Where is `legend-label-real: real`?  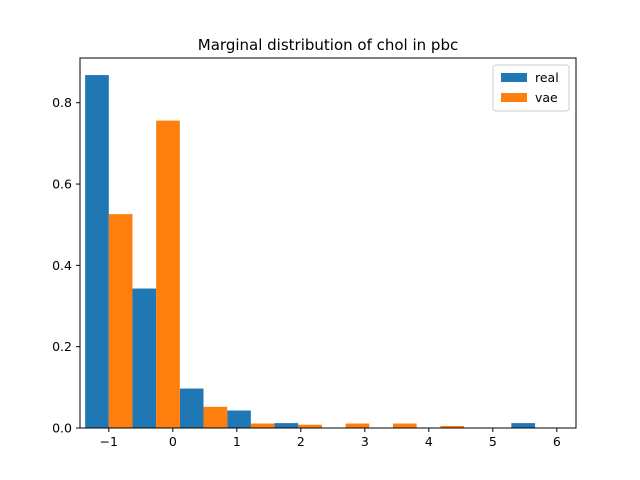
legend-label-real: real is located at coordinates (547, 77).